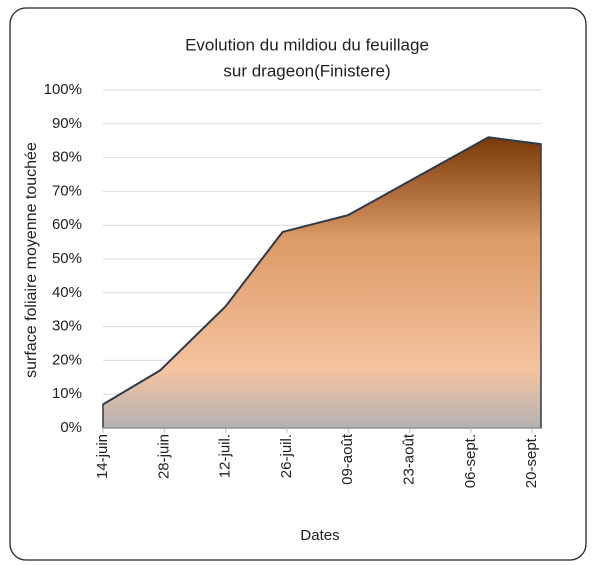 This screenshot has width=594, height=565. Describe the element at coordinates (225, 456) in the screenshot. I see `x-tick-label: 12-juil.` at that location.